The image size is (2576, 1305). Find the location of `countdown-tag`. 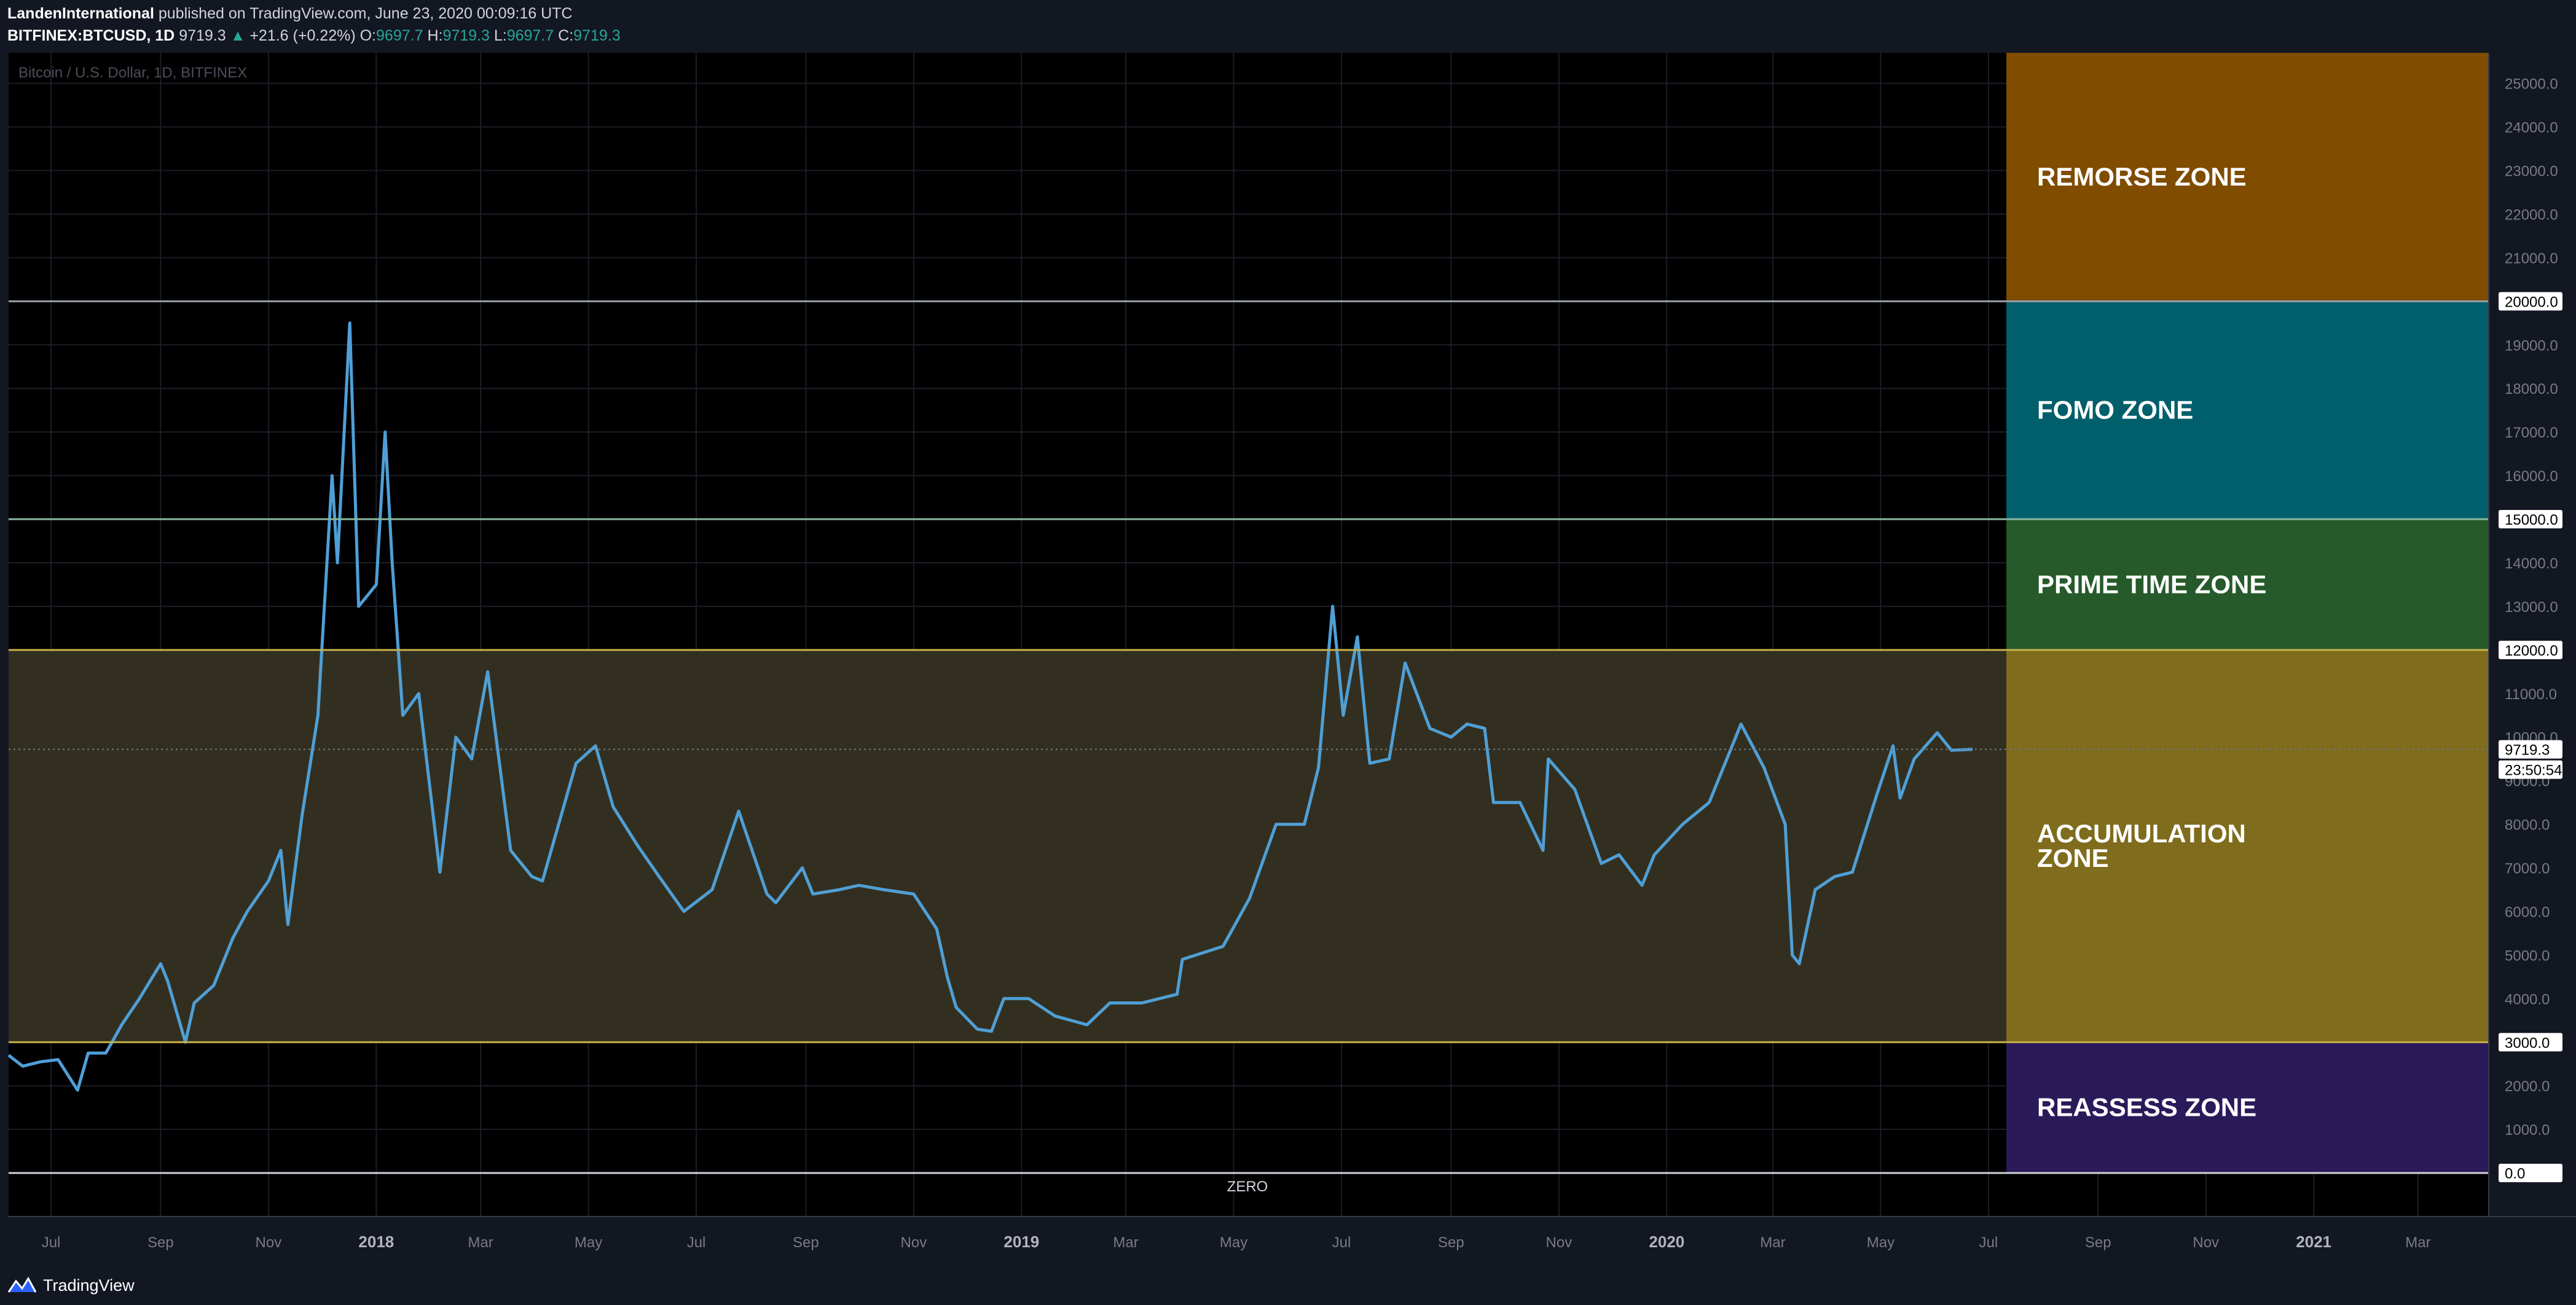

countdown-tag is located at coordinates (2530, 769).